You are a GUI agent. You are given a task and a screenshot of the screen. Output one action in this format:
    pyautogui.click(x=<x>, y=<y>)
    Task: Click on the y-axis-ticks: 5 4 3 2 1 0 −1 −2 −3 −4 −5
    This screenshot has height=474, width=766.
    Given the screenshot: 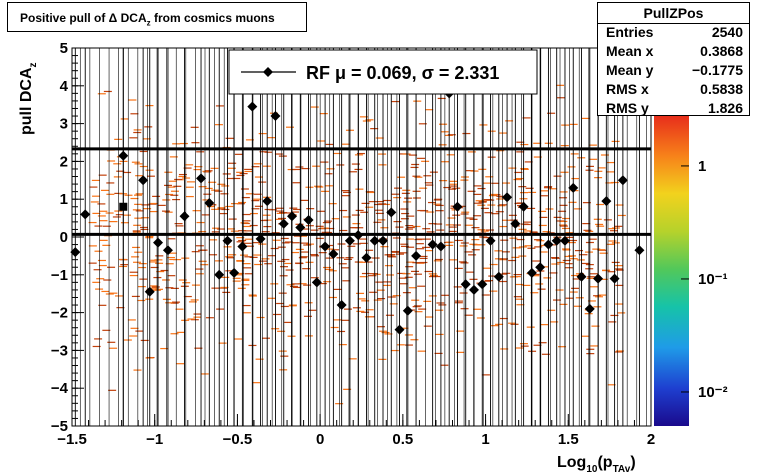 What is the action you would take?
    pyautogui.click(x=67, y=237)
    